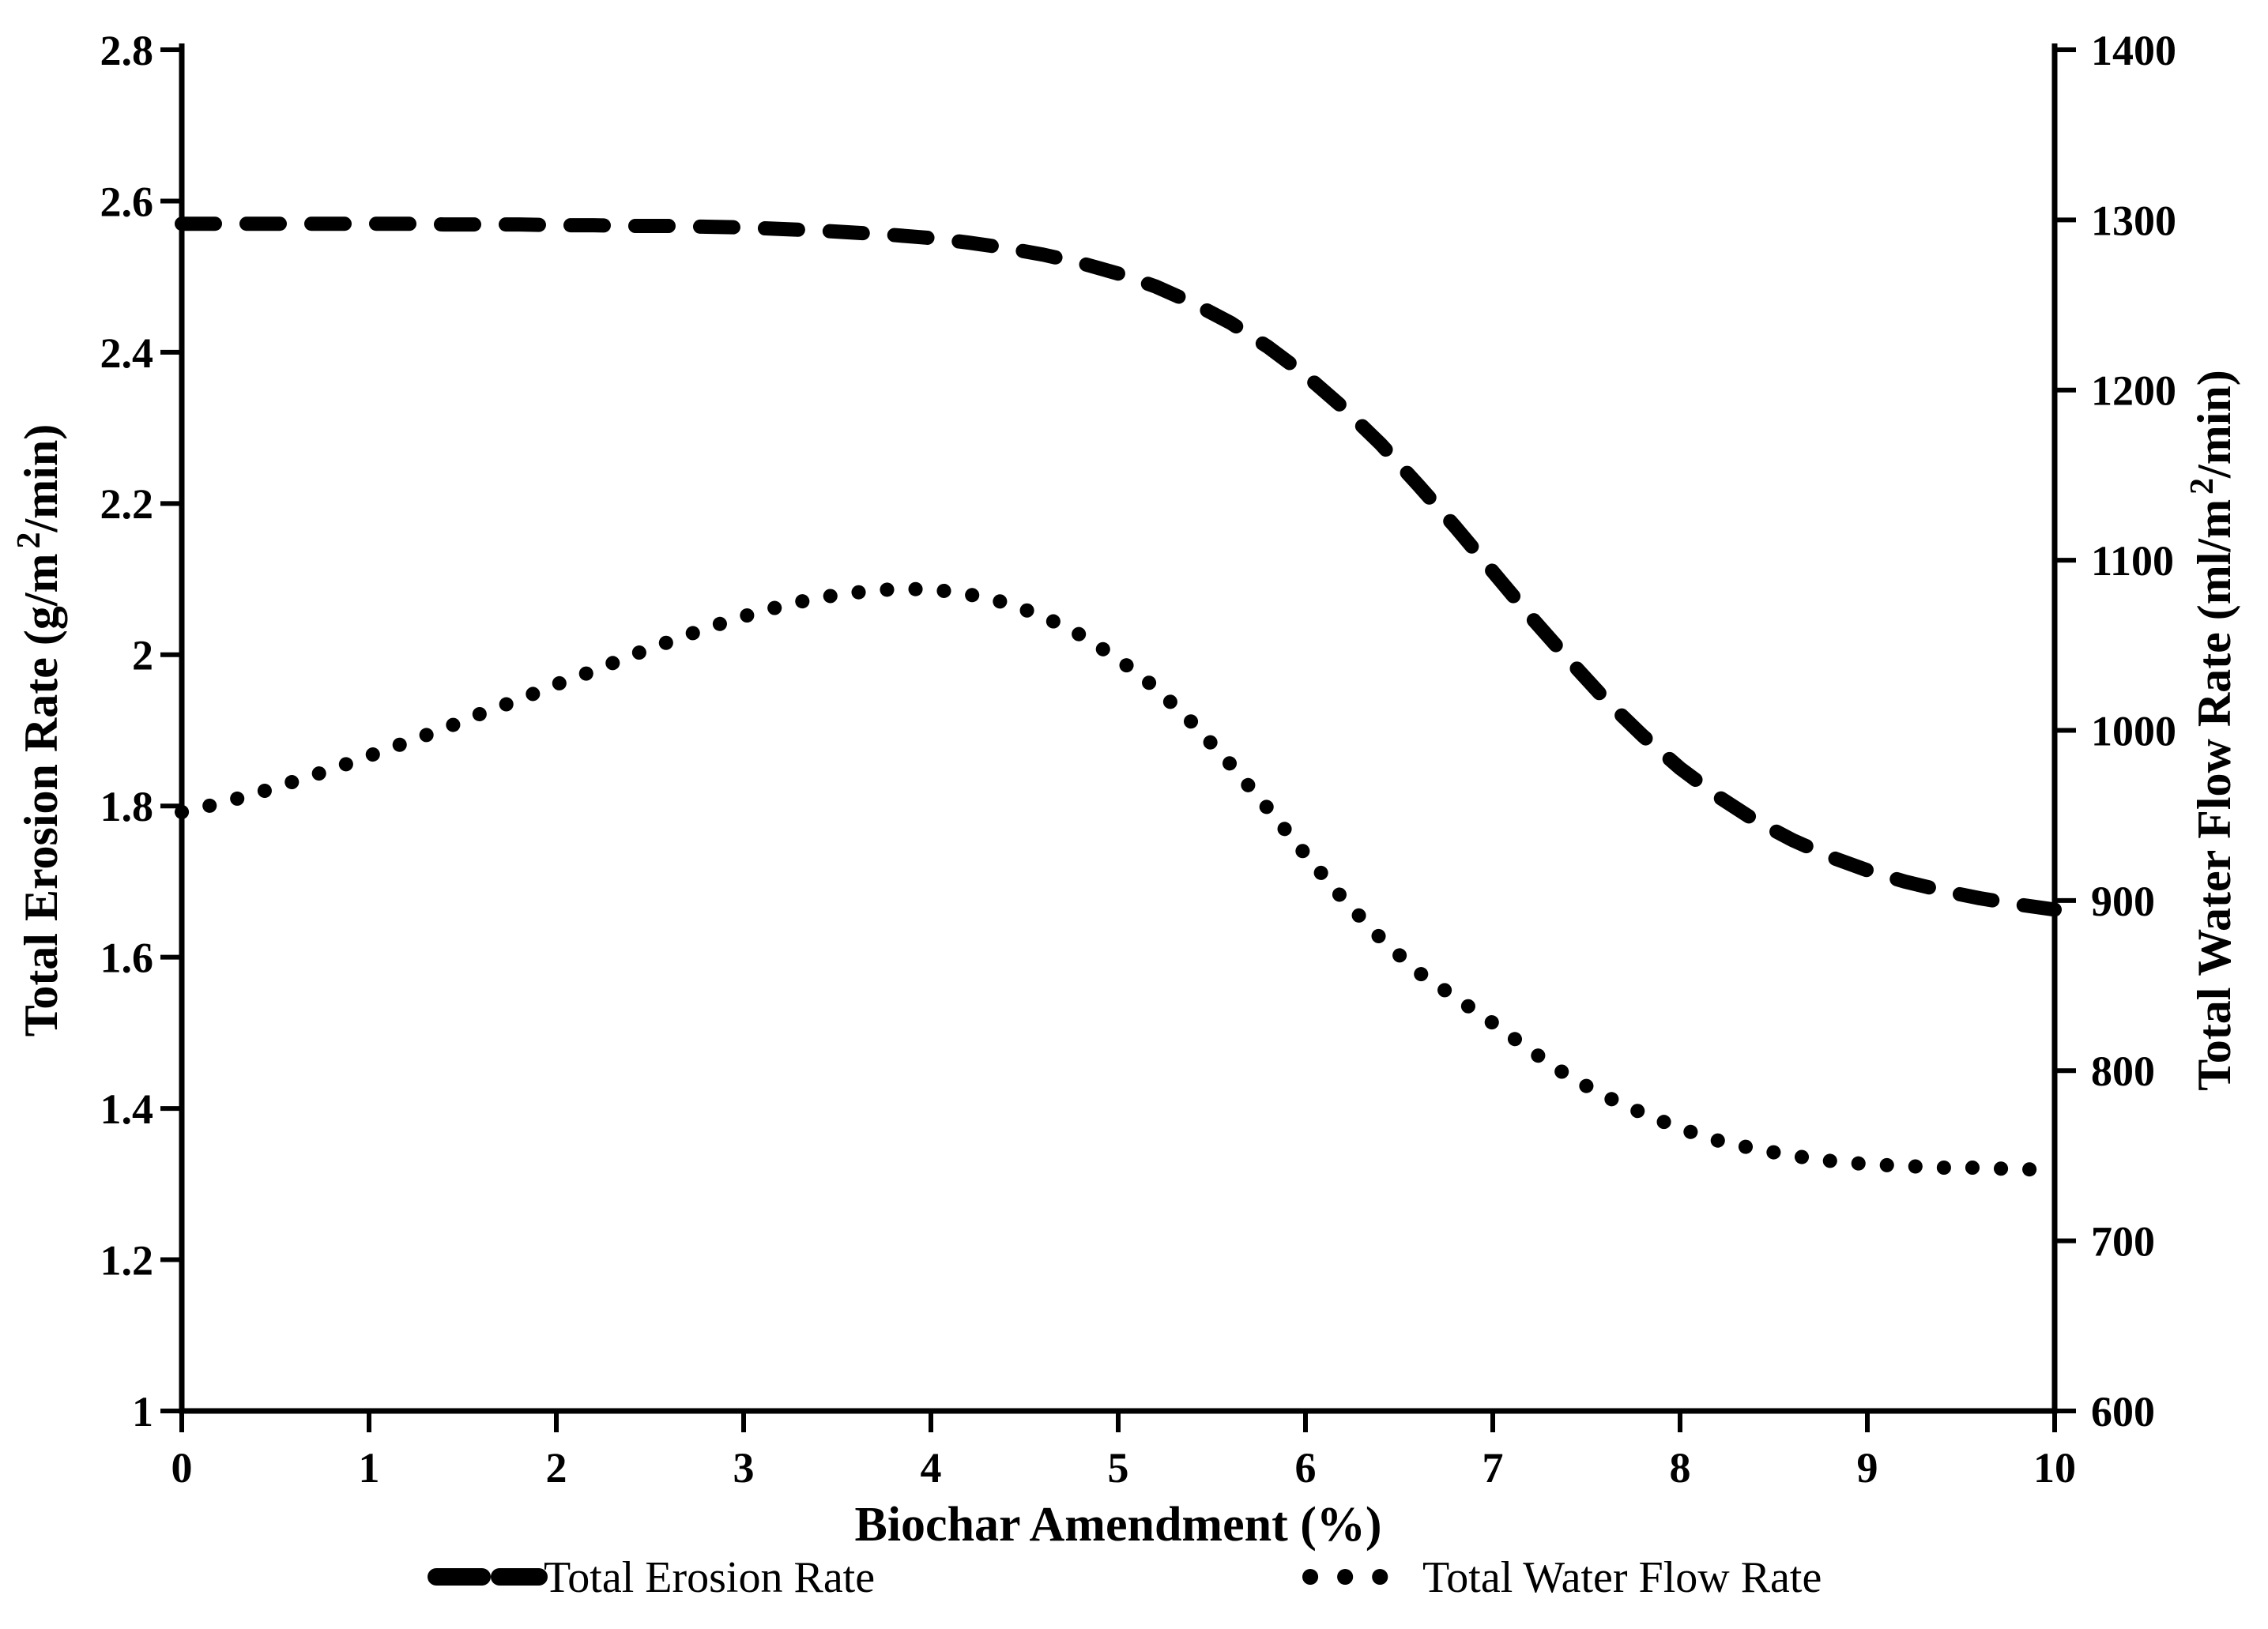 This screenshot has height=1629, width=2268. What do you see at coordinates (2123, 1242) in the screenshot?
I see `right-tick-label: 700` at bounding box center [2123, 1242].